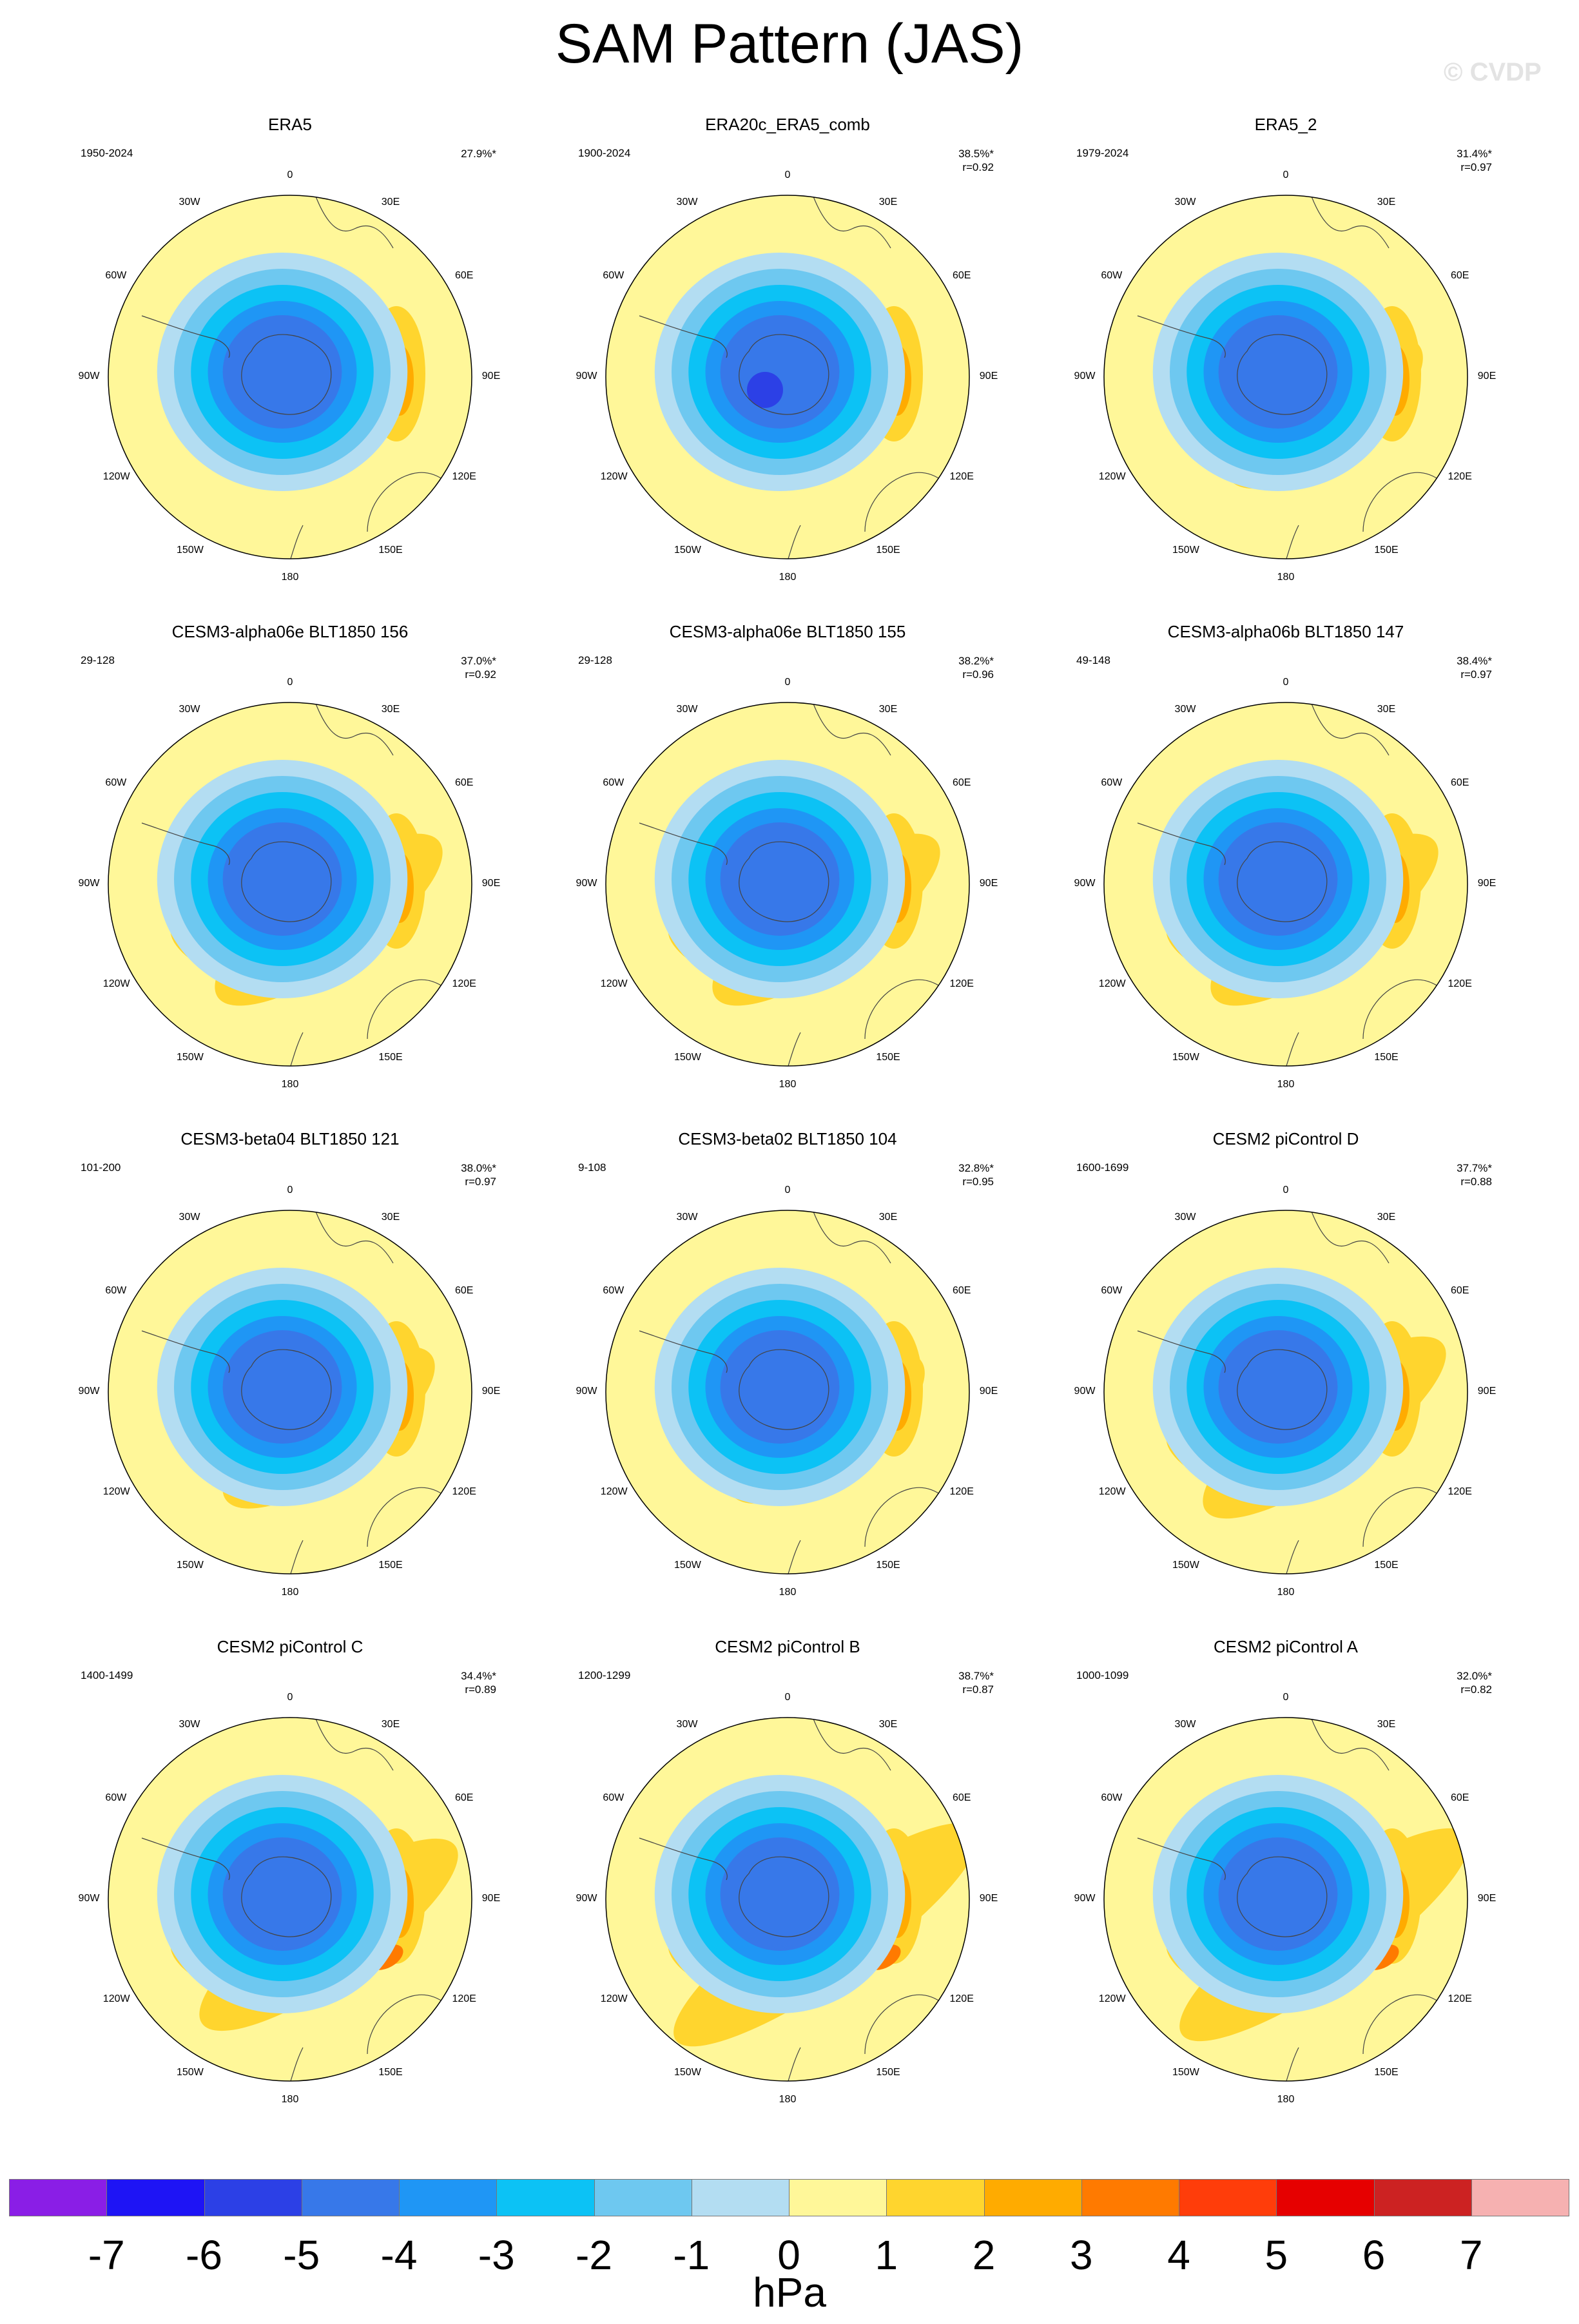 The image size is (1579, 2324). I want to click on panel-correlation: r=0.82, so click(1476, 1690).